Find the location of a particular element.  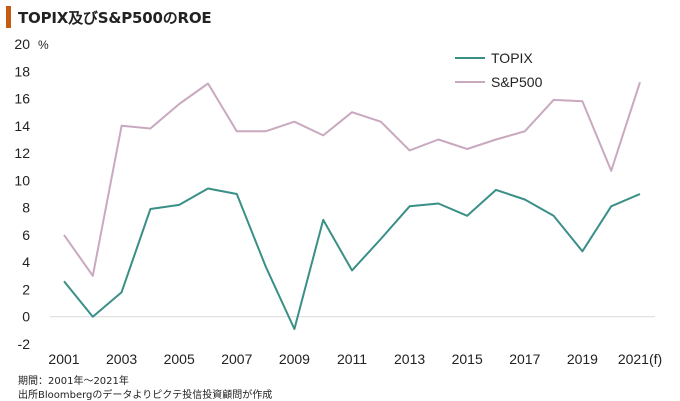

y-tick-label: 12 is located at coordinates (22, 153).